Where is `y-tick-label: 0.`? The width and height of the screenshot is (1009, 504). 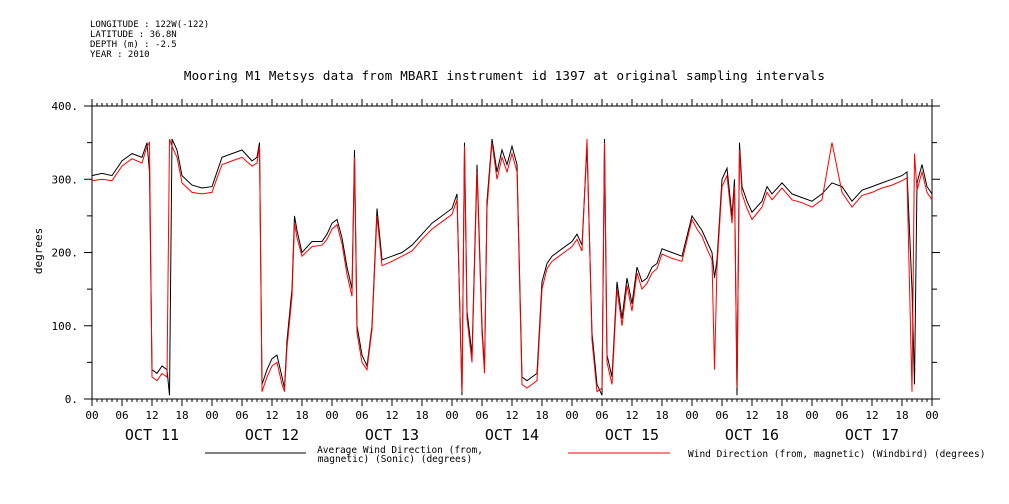
y-tick-label: 0. is located at coordinates (71, 399).